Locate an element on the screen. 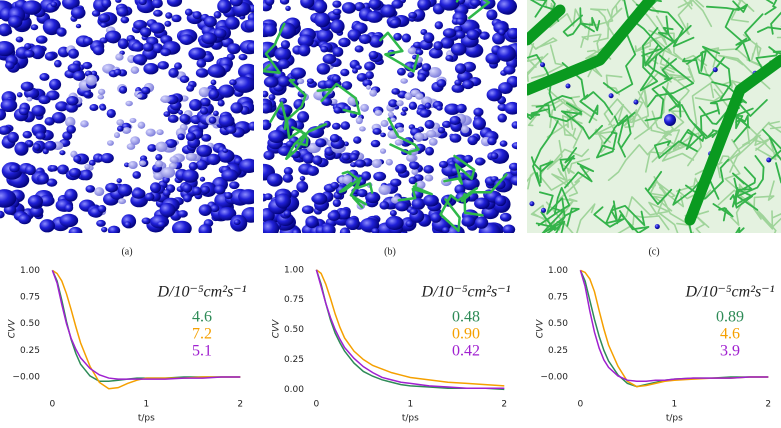 The width and height of the screenshot is (781, 428). thick-chain is located at coordinates (546, 25).